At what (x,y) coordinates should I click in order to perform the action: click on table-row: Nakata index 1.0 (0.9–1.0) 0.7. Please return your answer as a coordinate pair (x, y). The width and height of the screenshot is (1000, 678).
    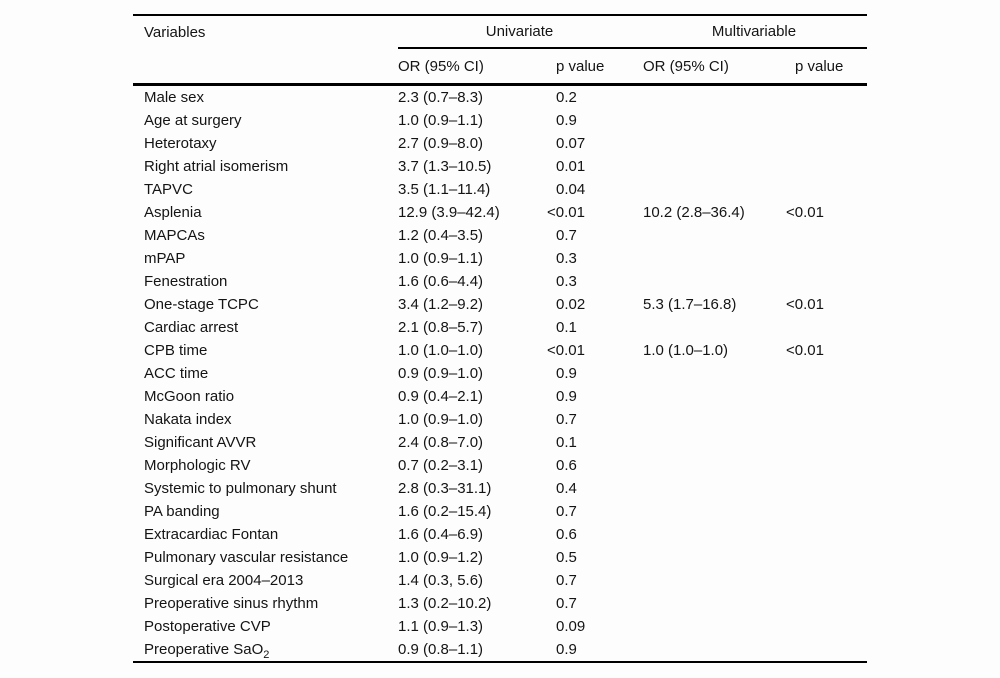
    Looking at the image, I should click on (500, 419).